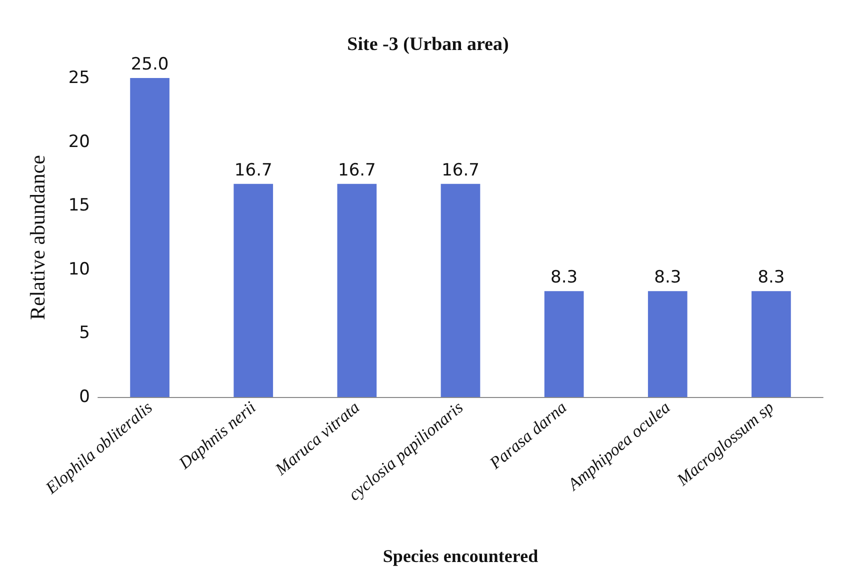 The image size is (856, 580). I want to click on y-tick-label: 10, so click(79, 269).